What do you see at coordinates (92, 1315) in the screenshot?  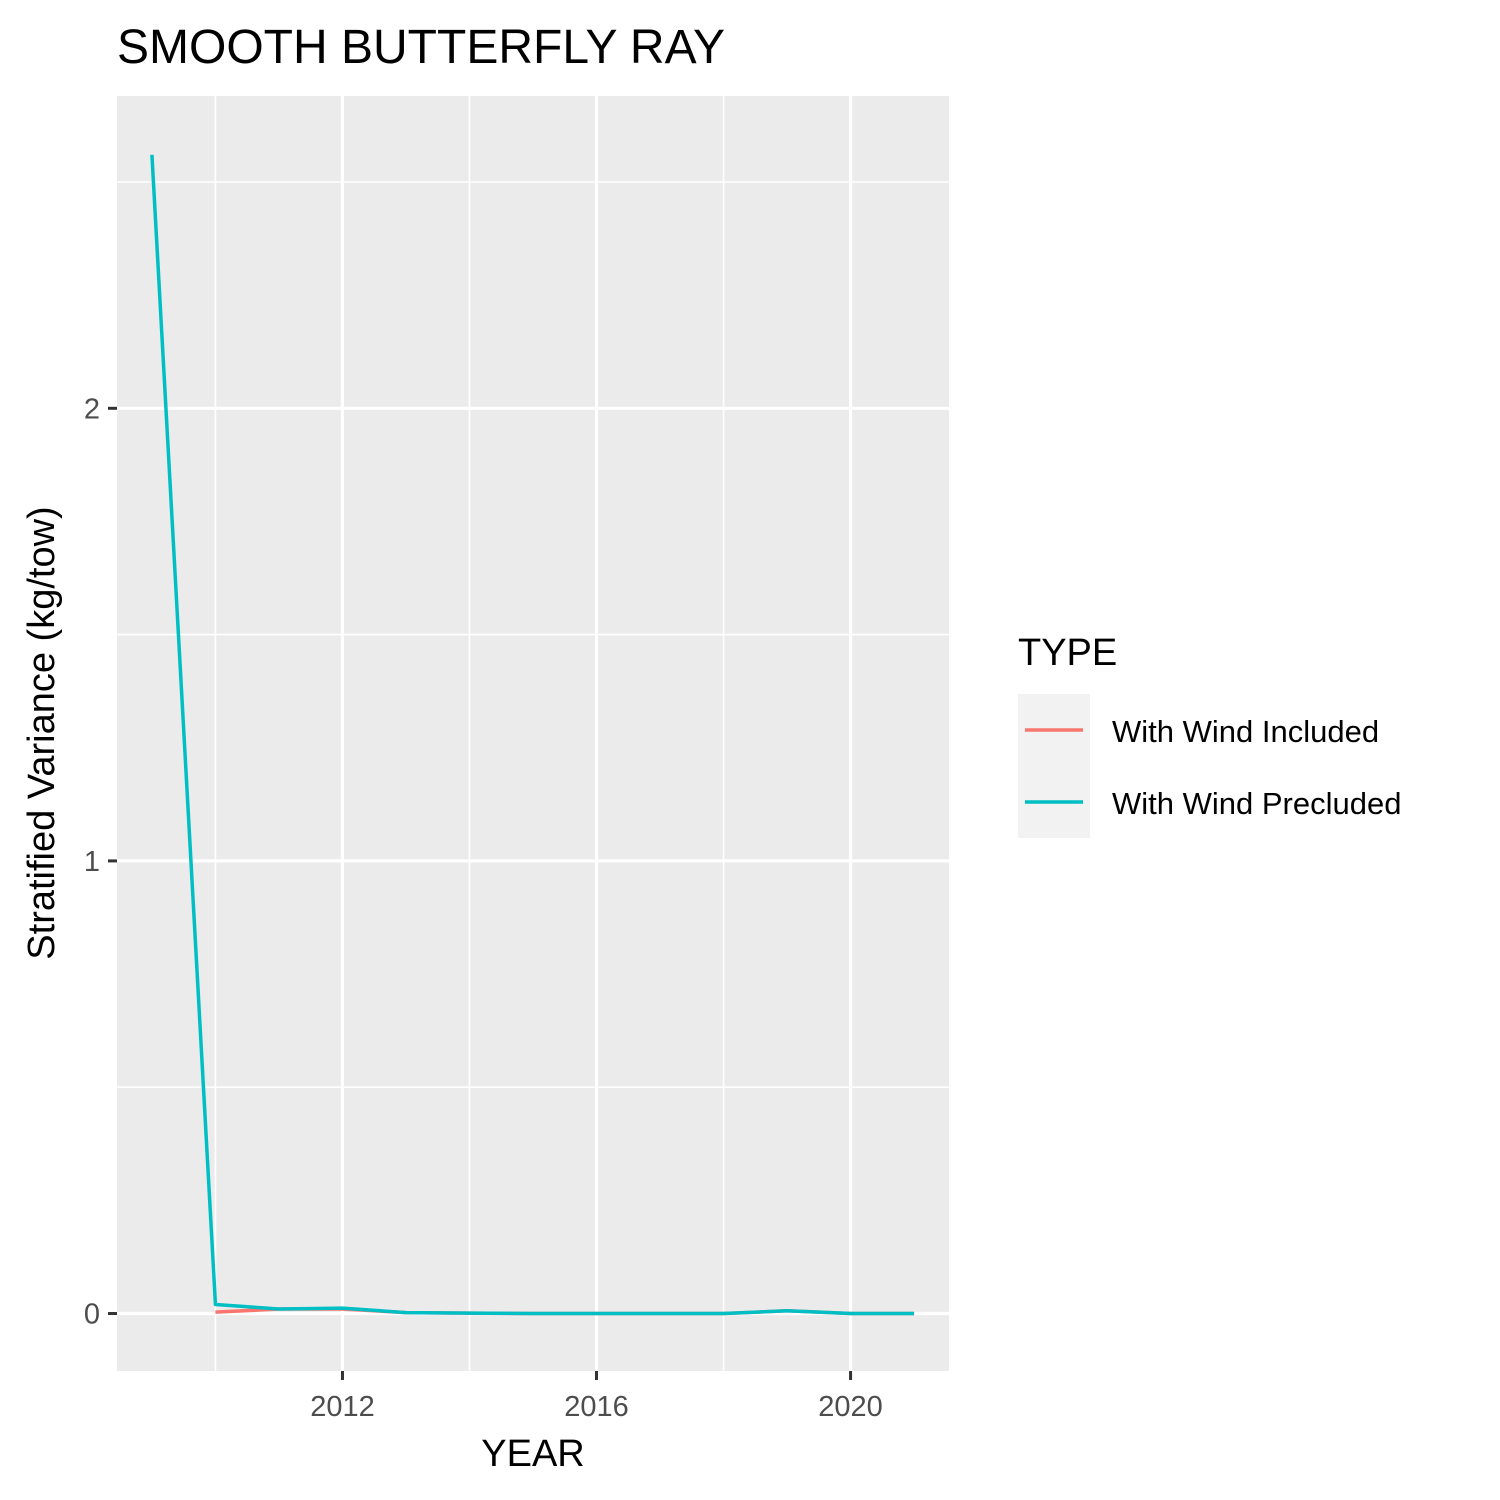 I see `y-tick-label-0: 0` at bounding box center [92, 1315].